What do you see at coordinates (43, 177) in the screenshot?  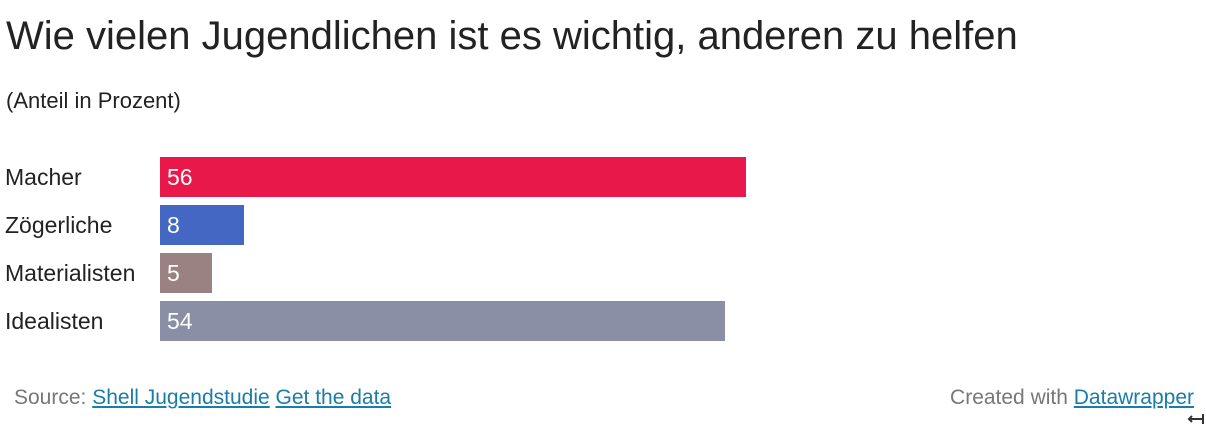 I see `category-label-macher: Macher` at bounding box center [43, 177].